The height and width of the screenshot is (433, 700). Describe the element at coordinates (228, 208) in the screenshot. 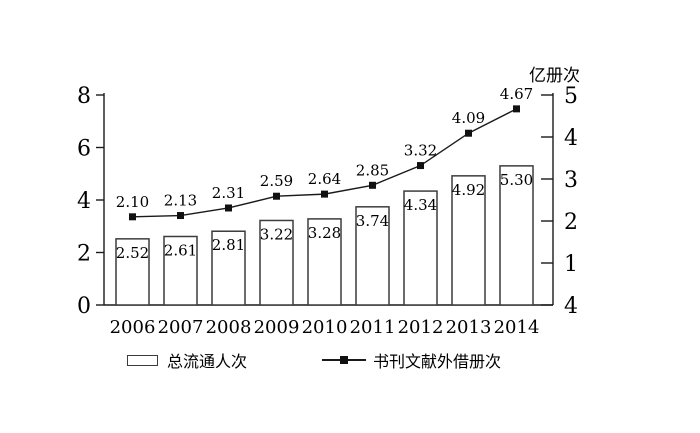

I see `line-point-2008` at that location.